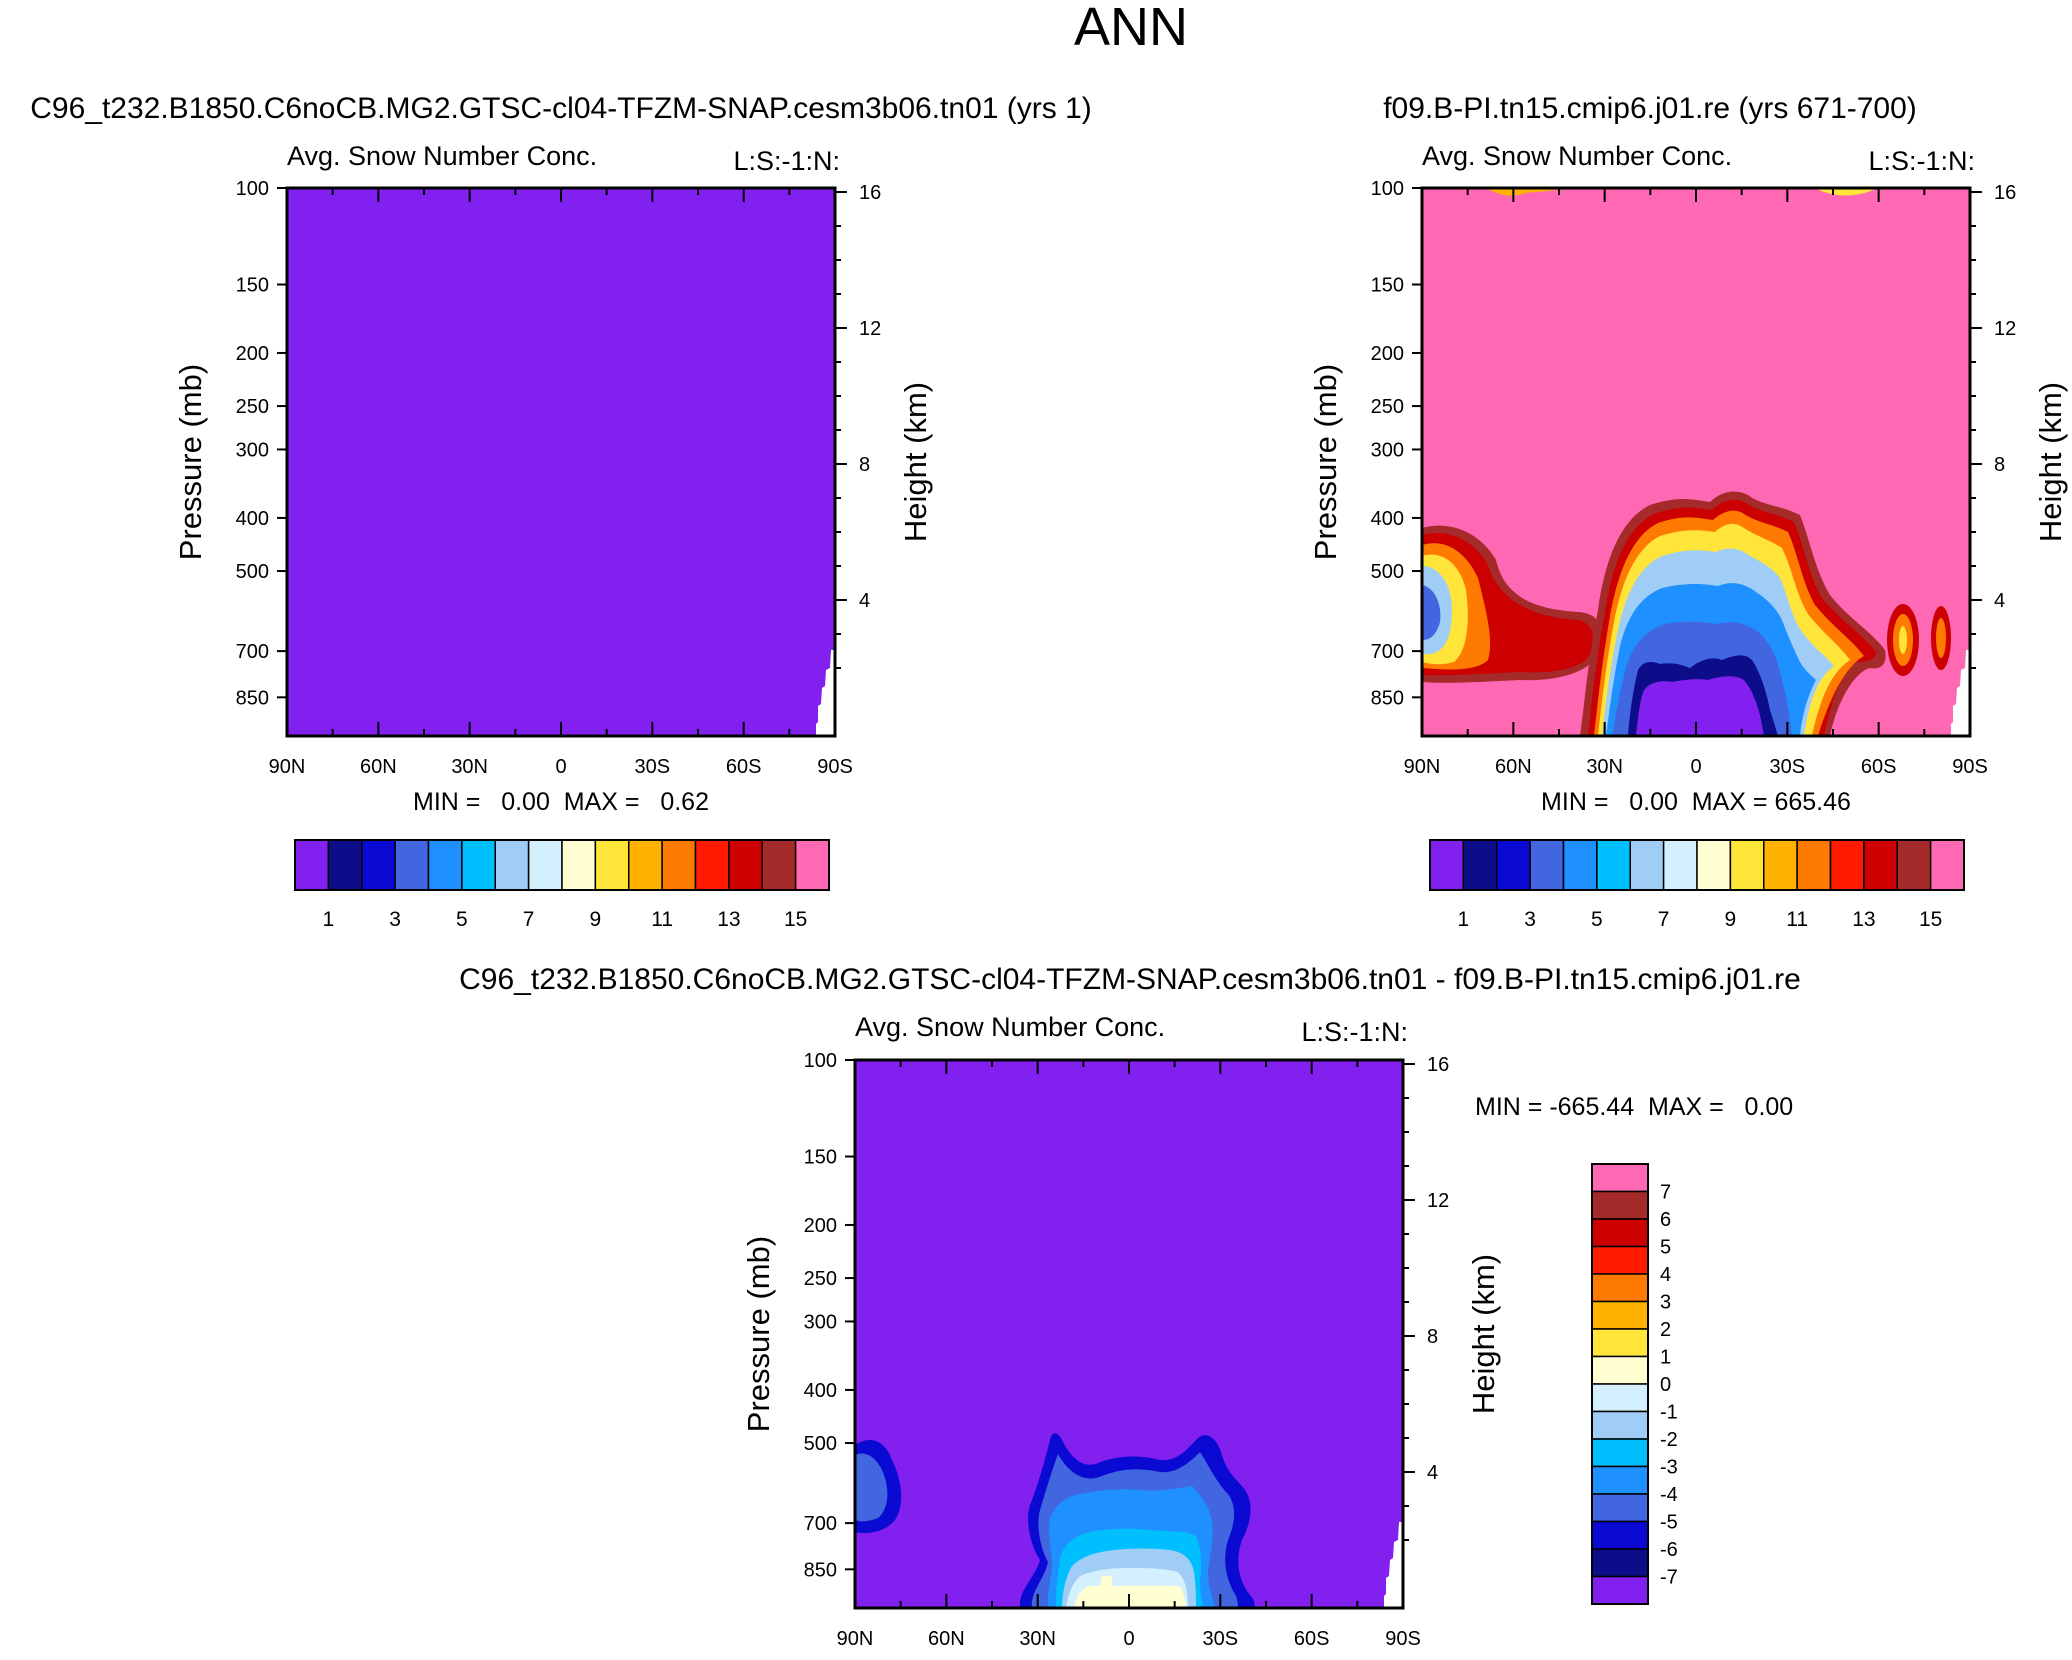 The image size is (2072, 1660). I want to click on panel-b-colorbar-label: 3, so click(1530, 919).